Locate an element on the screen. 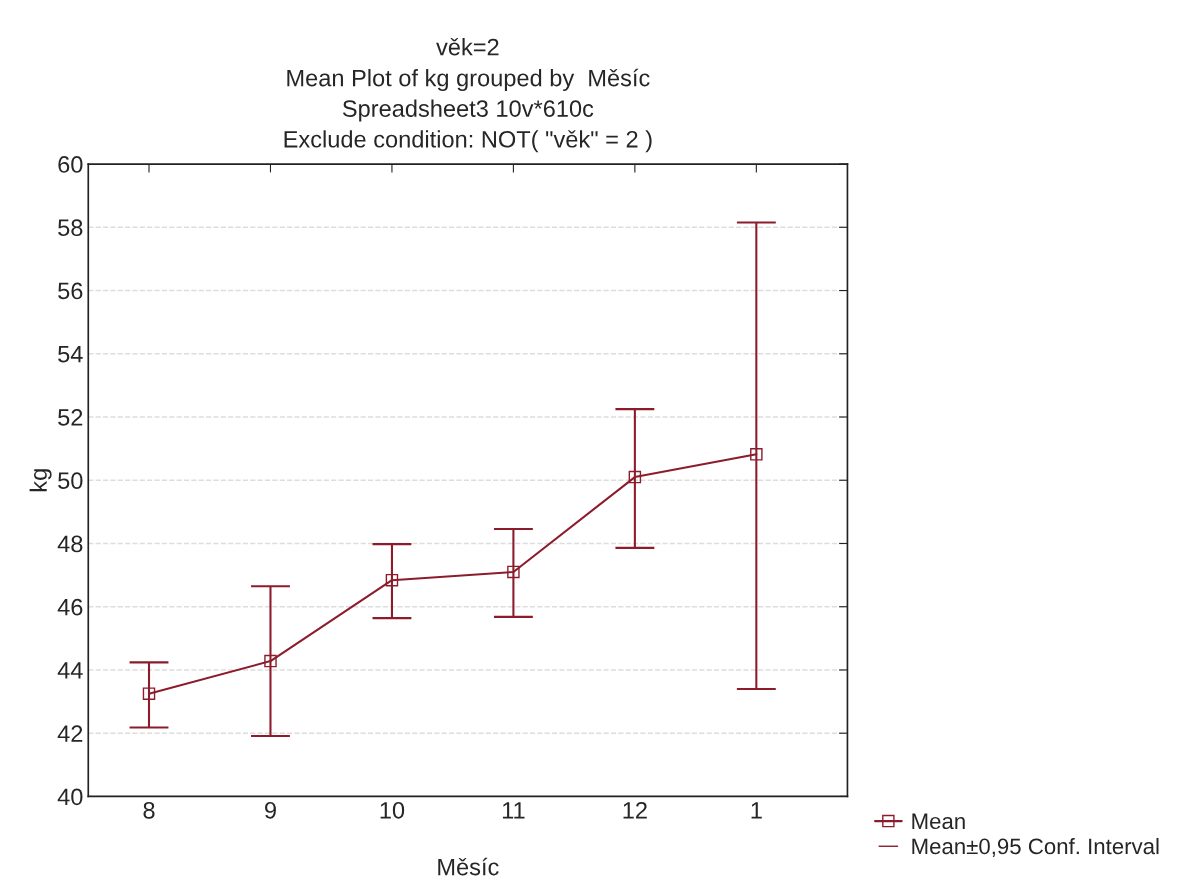 This screenshot has height=882, width=1177. x-tick-label: 8 is located at coordinates (149, 810).